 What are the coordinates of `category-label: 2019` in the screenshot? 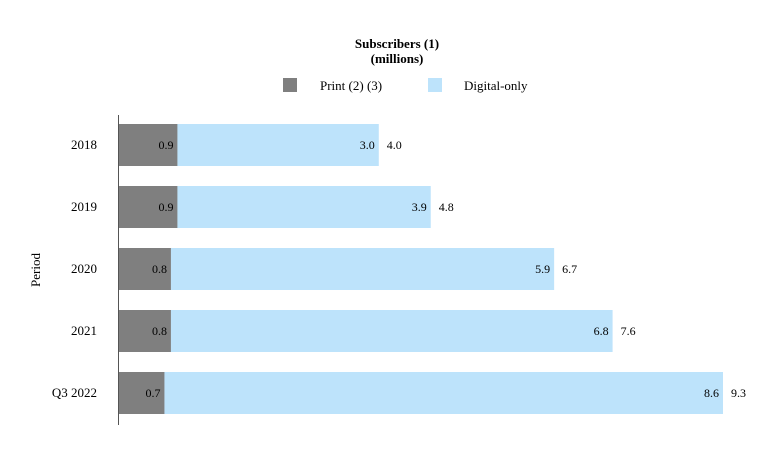 It's located at (84, 206).